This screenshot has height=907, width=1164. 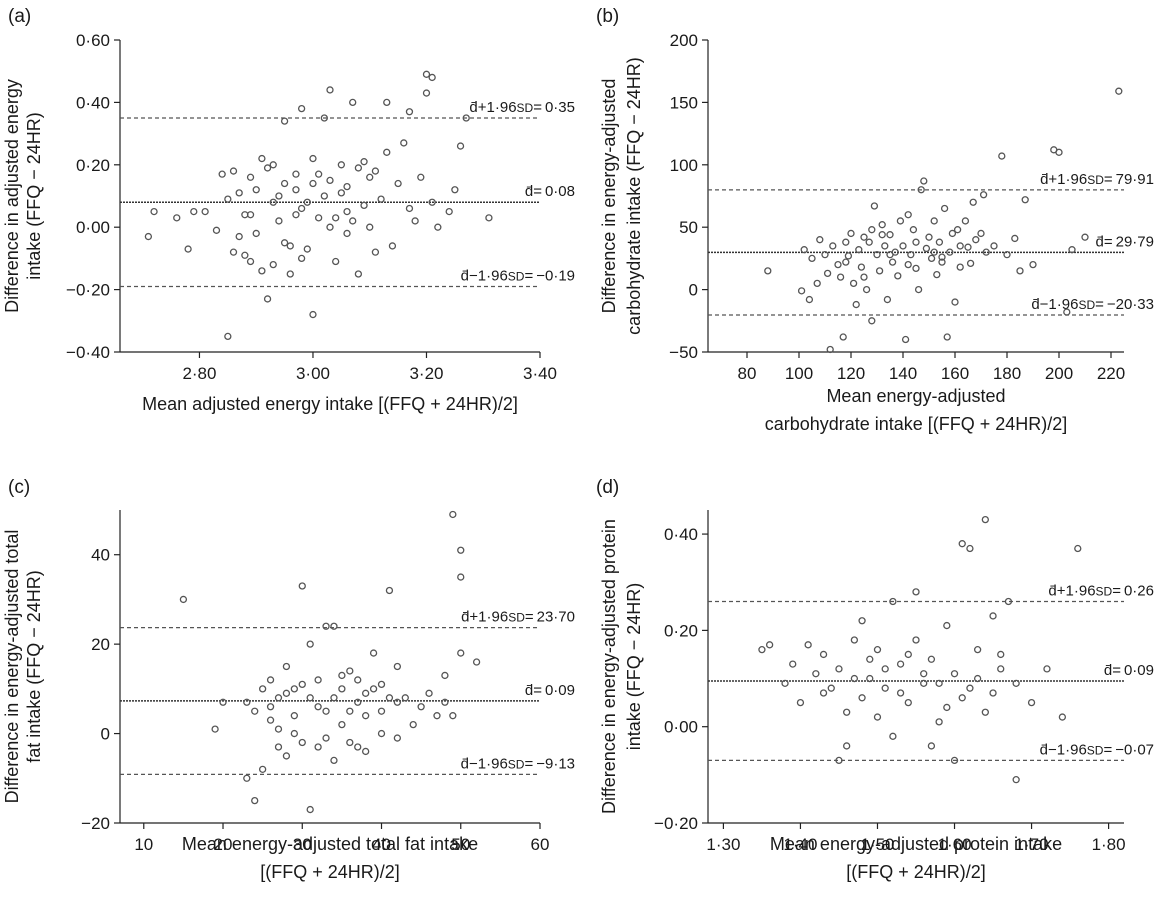 I want to click on ref-label-value: = −0·07, so click(x=1128, y=749).